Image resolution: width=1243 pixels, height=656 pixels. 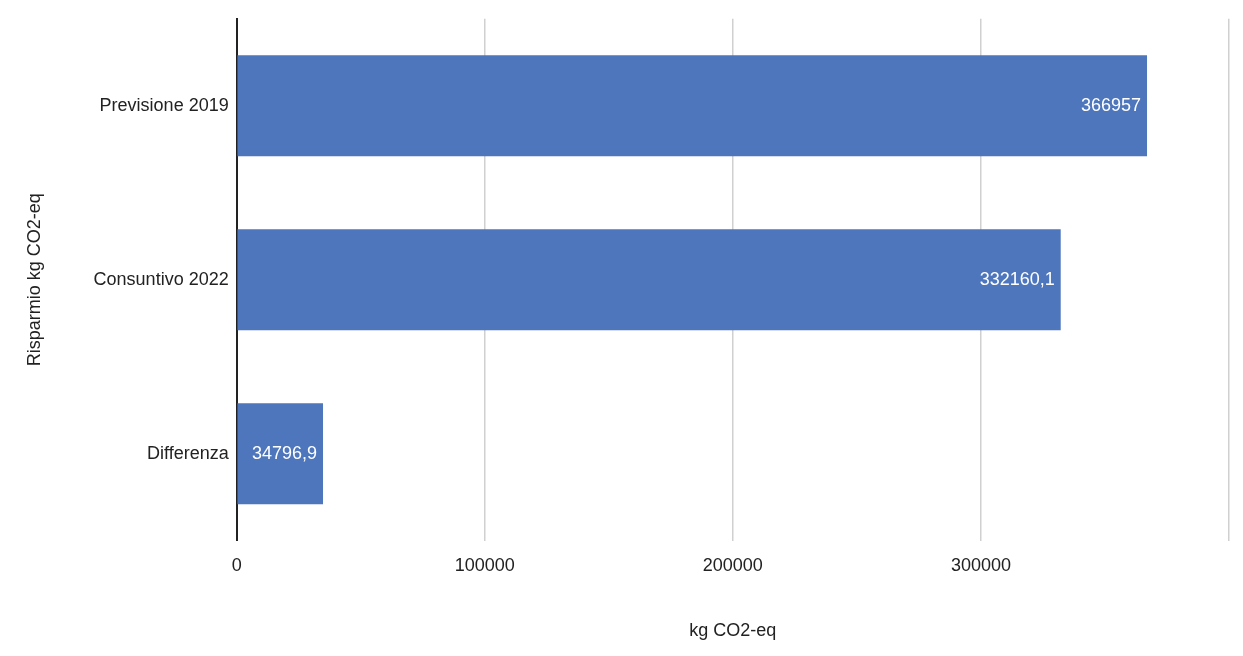 I want to click on x-tick-label: 100000, so click(x=484, y=564).